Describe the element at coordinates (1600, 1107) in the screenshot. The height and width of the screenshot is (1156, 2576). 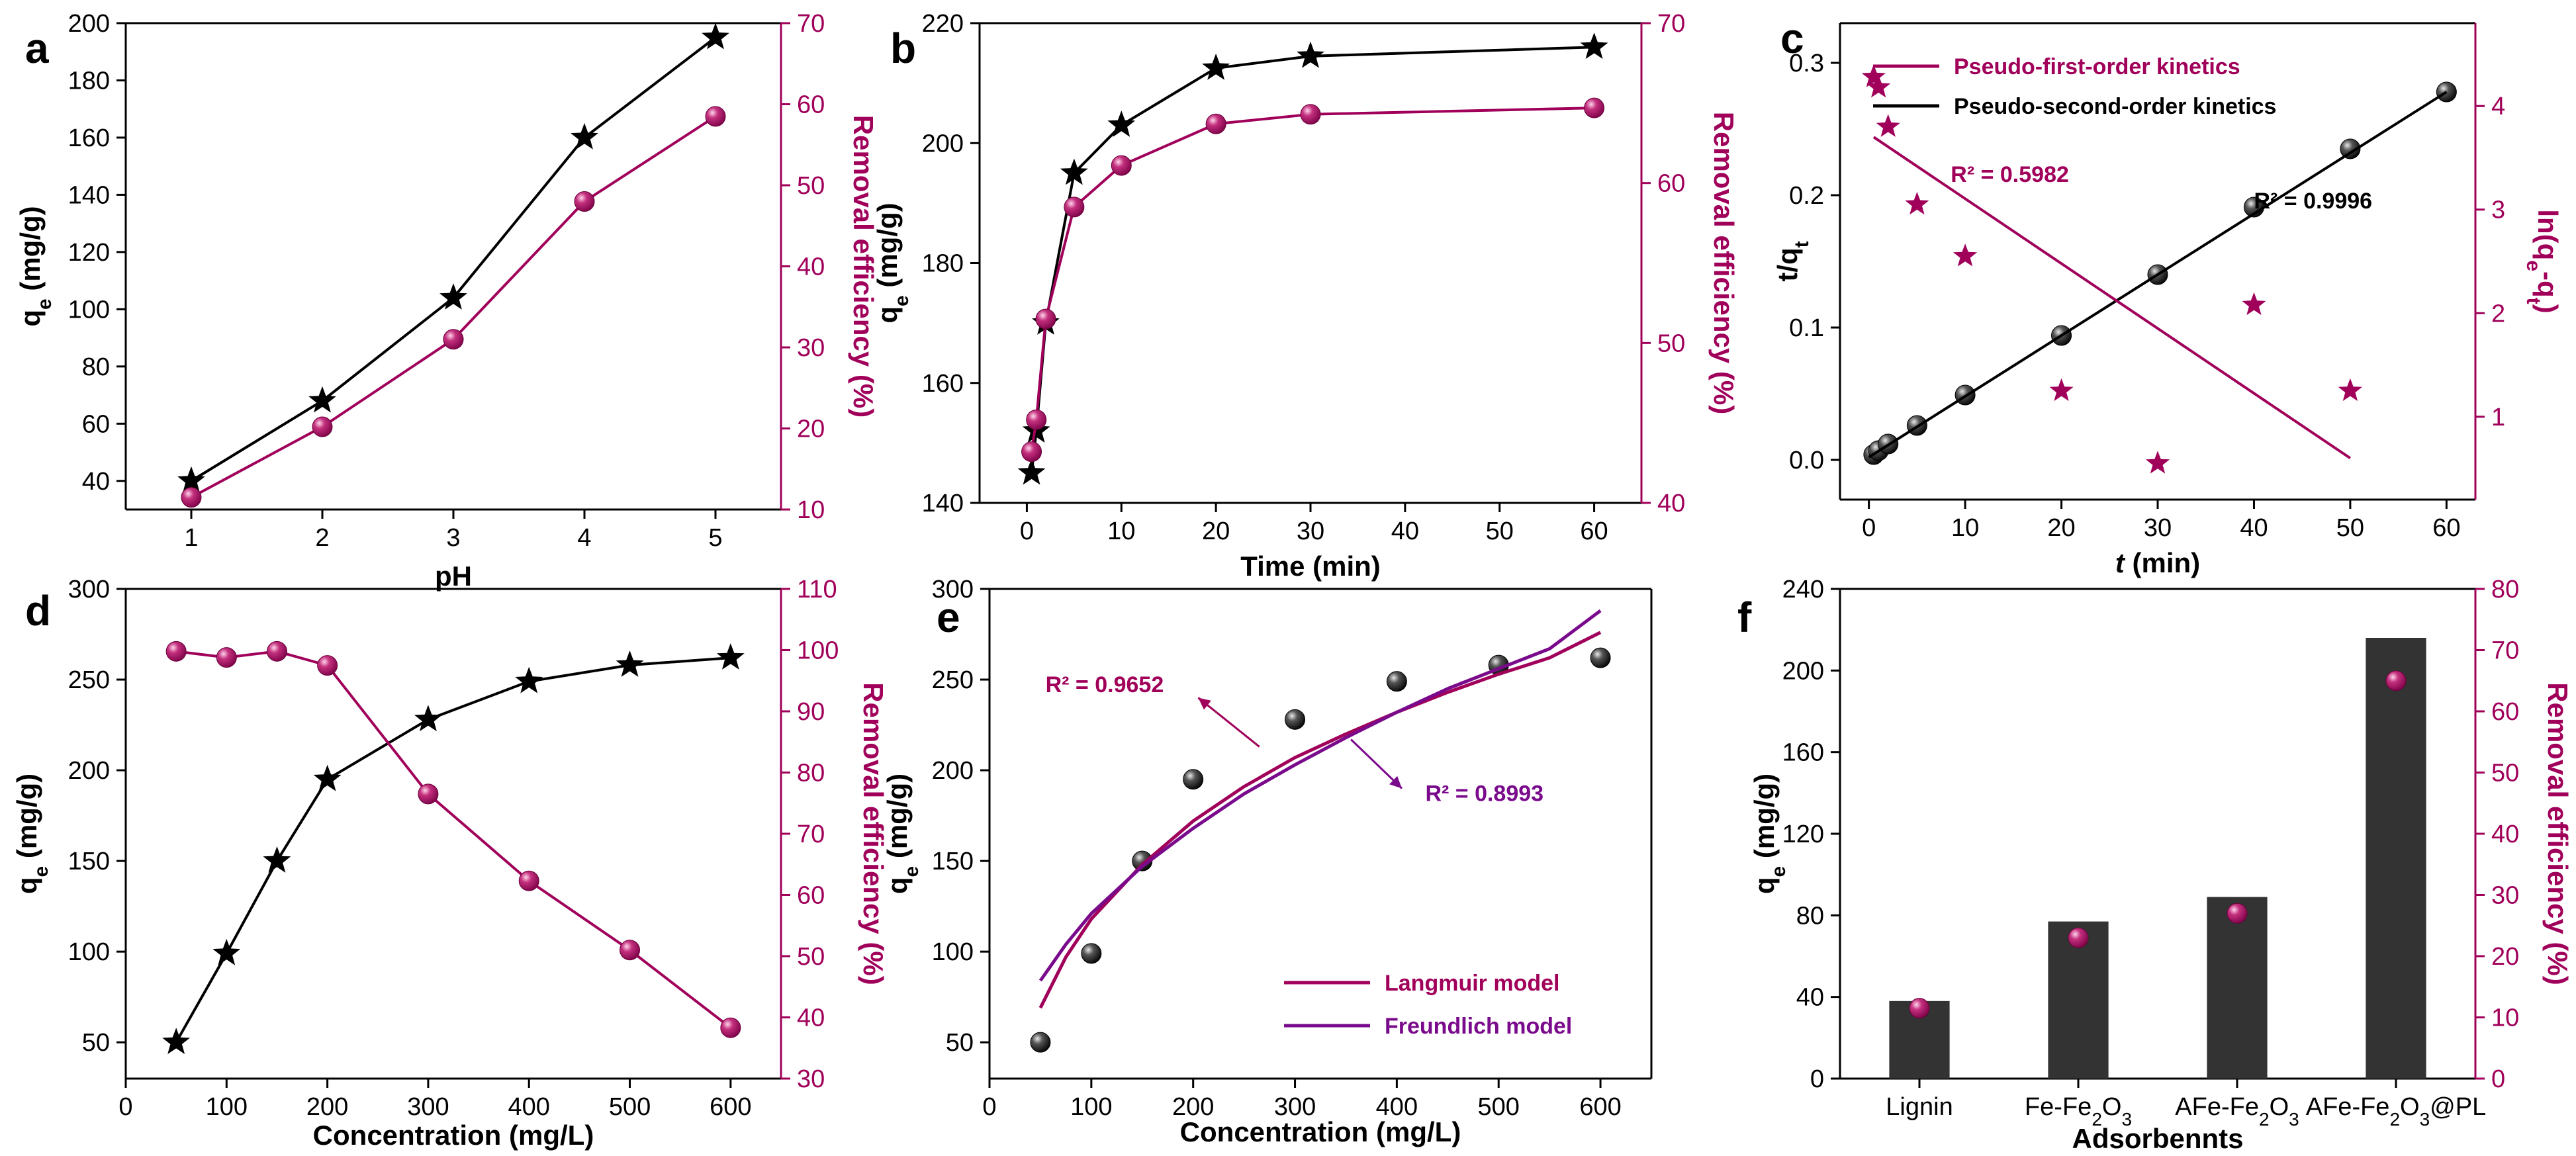
I see `x-tick-label: 600` at that location.